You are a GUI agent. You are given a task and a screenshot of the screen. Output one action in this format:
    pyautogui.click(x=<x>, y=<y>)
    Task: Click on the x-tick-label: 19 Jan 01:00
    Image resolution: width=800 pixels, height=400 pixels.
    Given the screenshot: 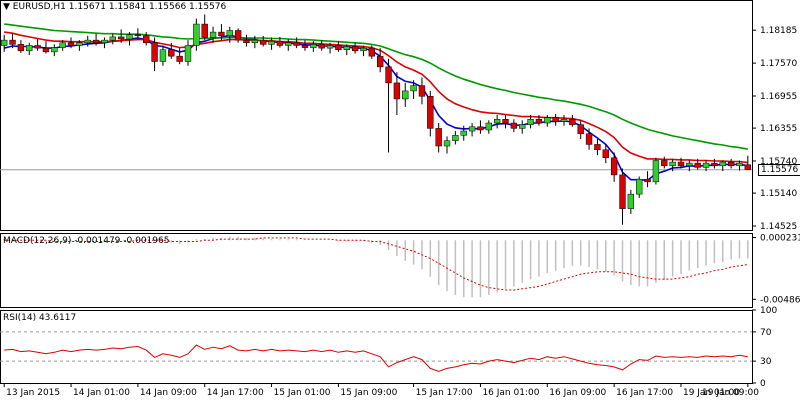 What is the action you would take?
    pyautogui.click(x=711, y=393)
    